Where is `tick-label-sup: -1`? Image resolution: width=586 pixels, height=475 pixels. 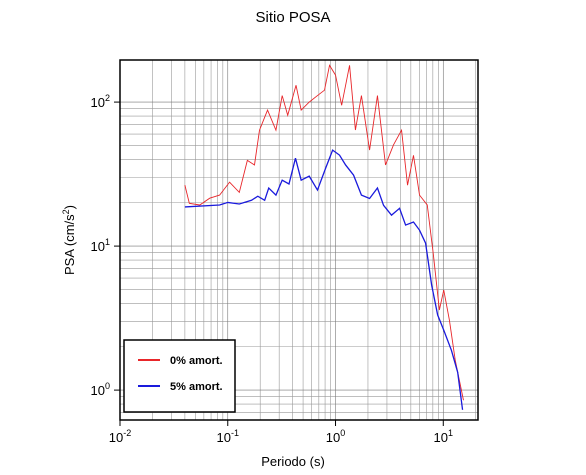 tick-label-sup: -1 is located at coordinates (235, 433).